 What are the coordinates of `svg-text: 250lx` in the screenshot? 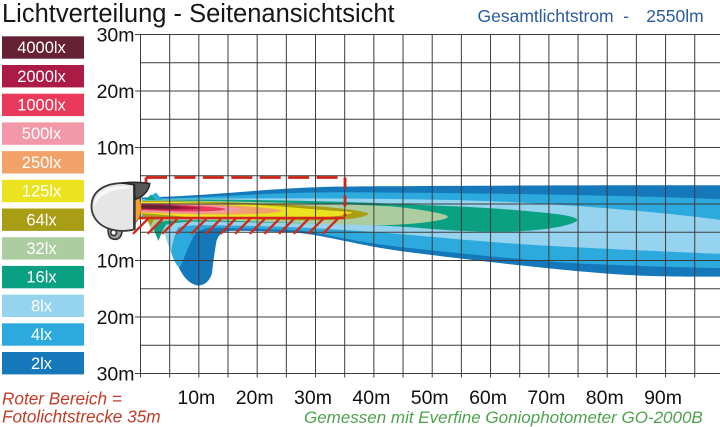 It's located at (42, 163).